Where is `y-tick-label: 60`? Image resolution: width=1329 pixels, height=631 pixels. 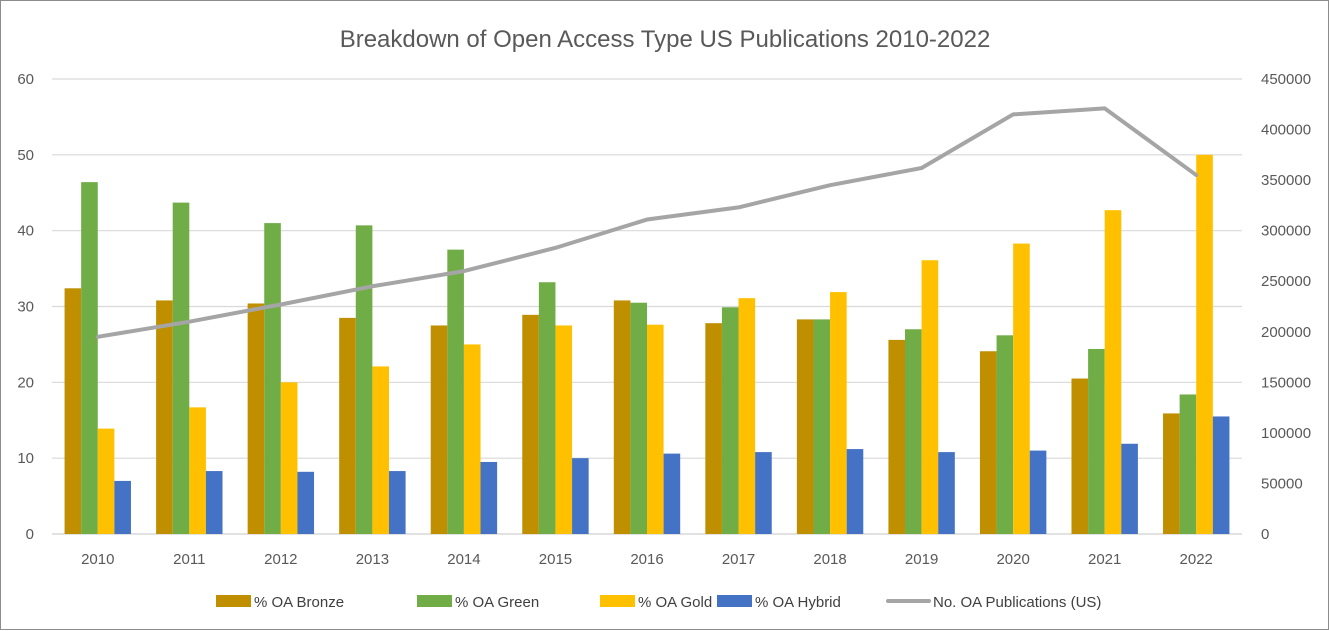
y-tick-label: 60 is located at coordinates (25, 79).